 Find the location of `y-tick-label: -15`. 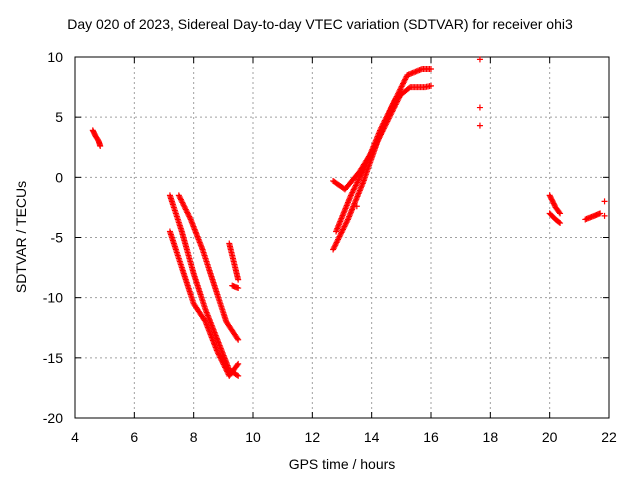

y-tick-label: -15 is located at coordinates (53, 358).